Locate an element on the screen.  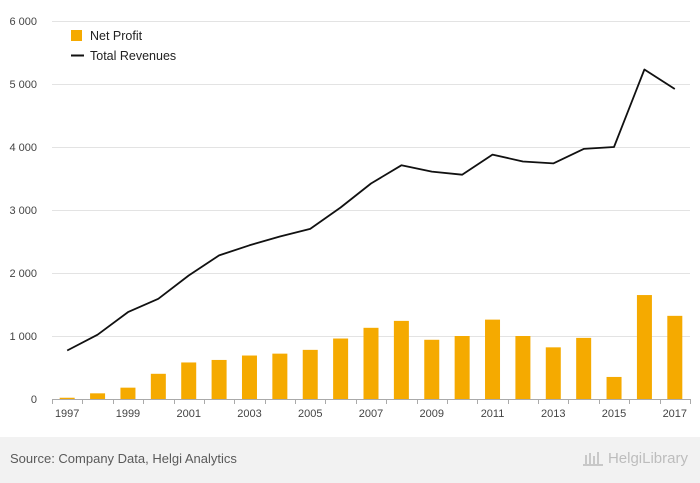
y-tick-label: 2 000 is located at coordinates (23, 274).